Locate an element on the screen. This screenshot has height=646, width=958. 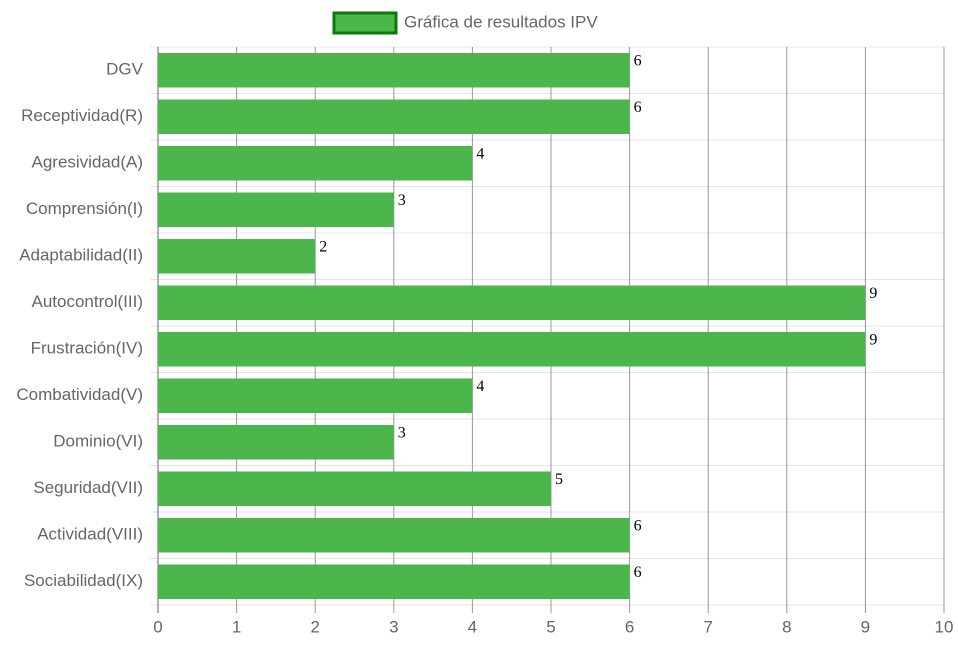
x-tick-label: 9 is located at coordinates (865, 626).